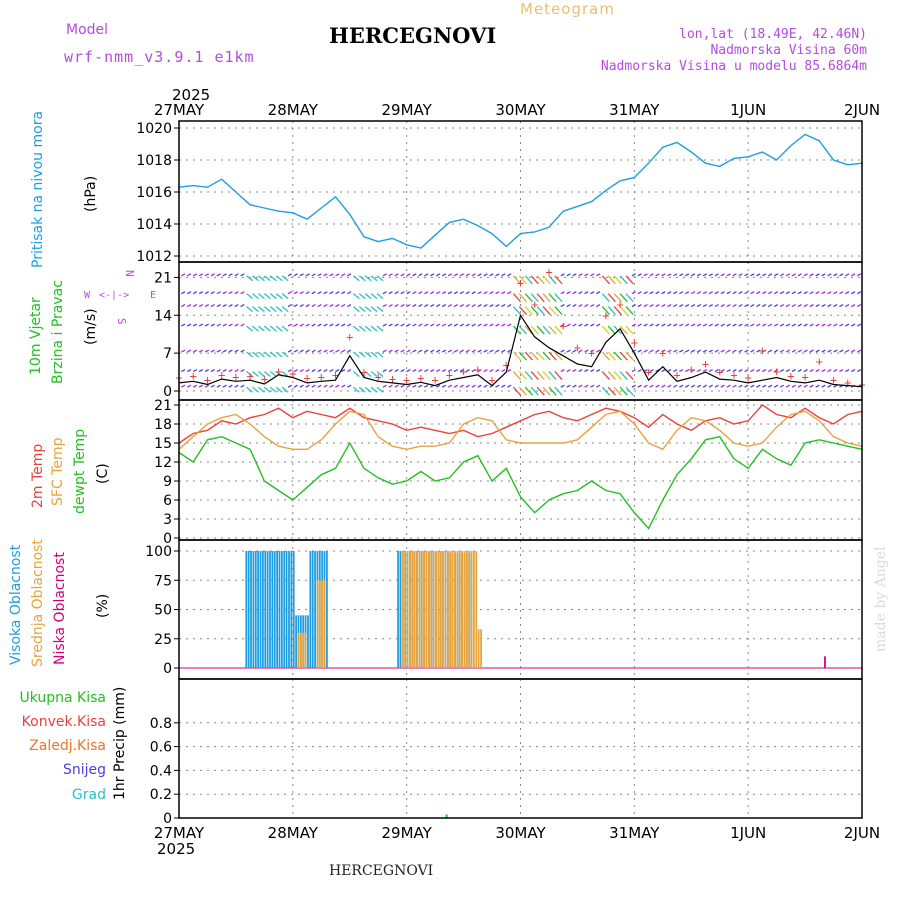 Image resolution: width=900 pixels, height=900 pixels. What do you see at coordinates (62, 698) in the screenshot?
I see `legend-ukupna-kisa: Ukupna Kisa` at bounding box center [62, 698].